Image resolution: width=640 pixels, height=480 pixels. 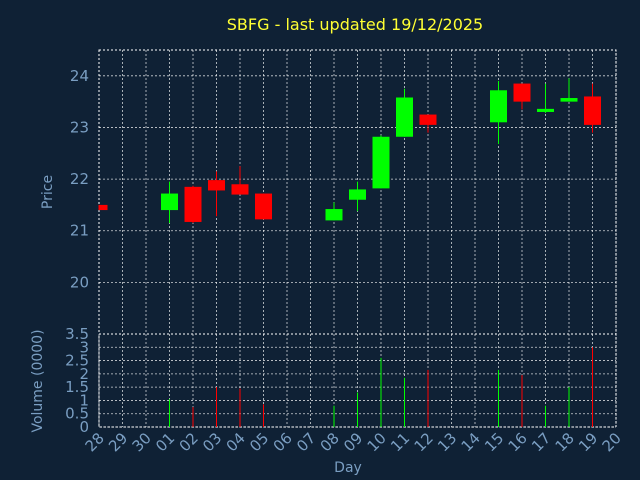 I want to click on price-tick-label: 21, so click(x=79, y=231).